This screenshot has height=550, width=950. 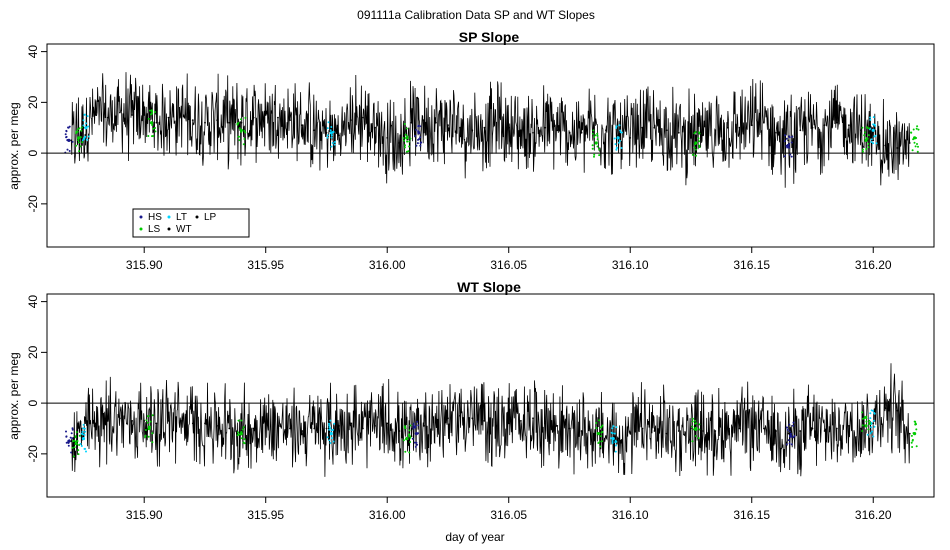 What do you see at coordinates (155, 217) in the screenshot?
I see `legend-label-hs: HS` at bounding box center [155, 217].